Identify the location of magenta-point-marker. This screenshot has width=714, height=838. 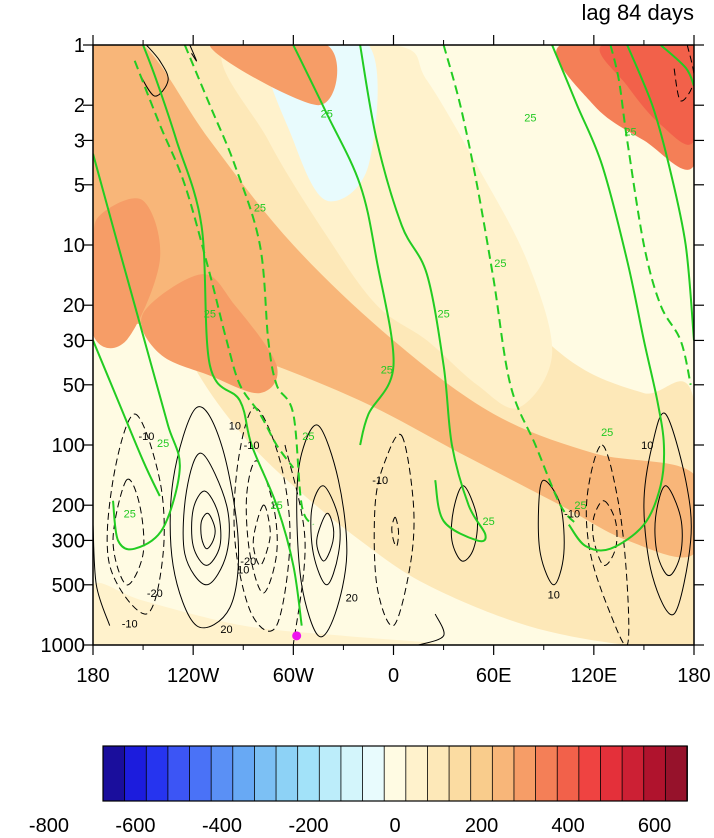
(297, 636).